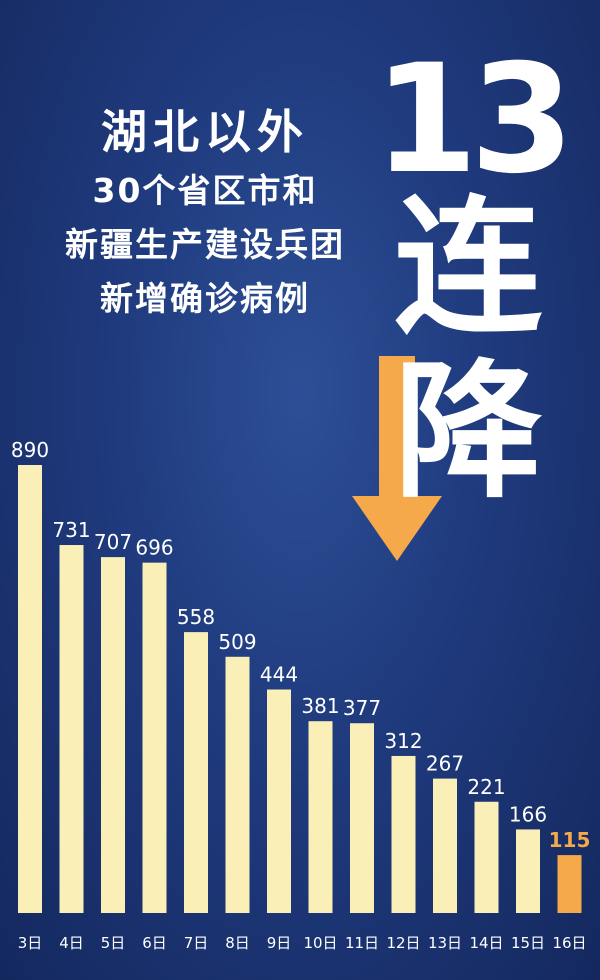  I want to click on value-label: 381, so click(320, 706).